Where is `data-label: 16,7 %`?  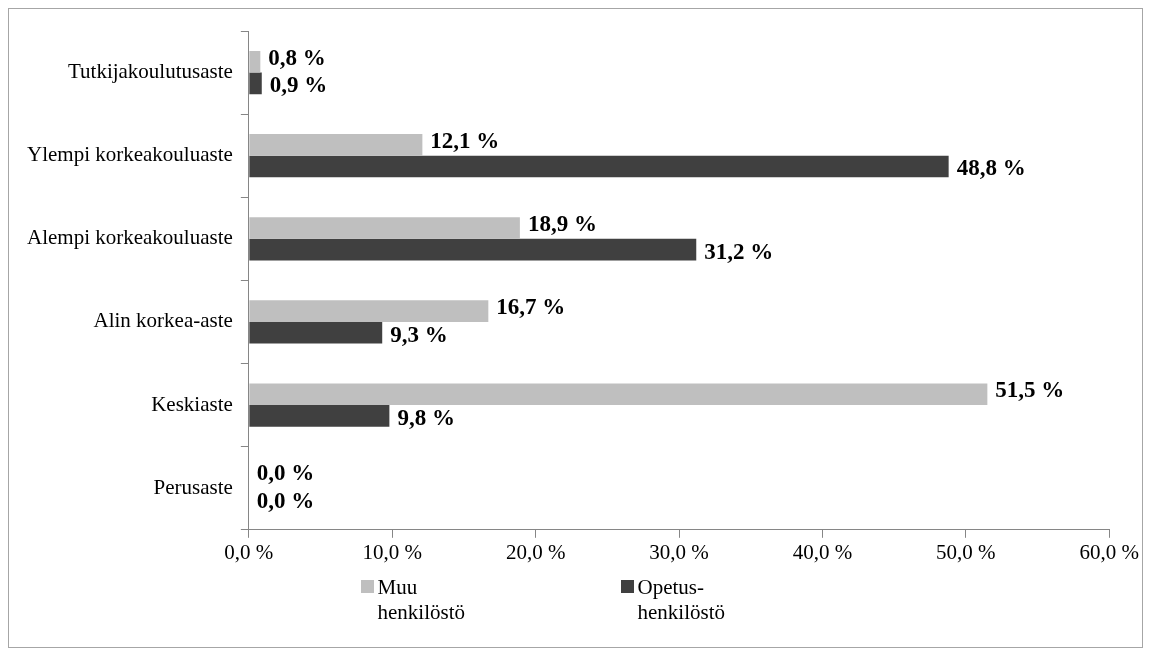 data-label: 16,7 % is located at coordinates (531, 307).